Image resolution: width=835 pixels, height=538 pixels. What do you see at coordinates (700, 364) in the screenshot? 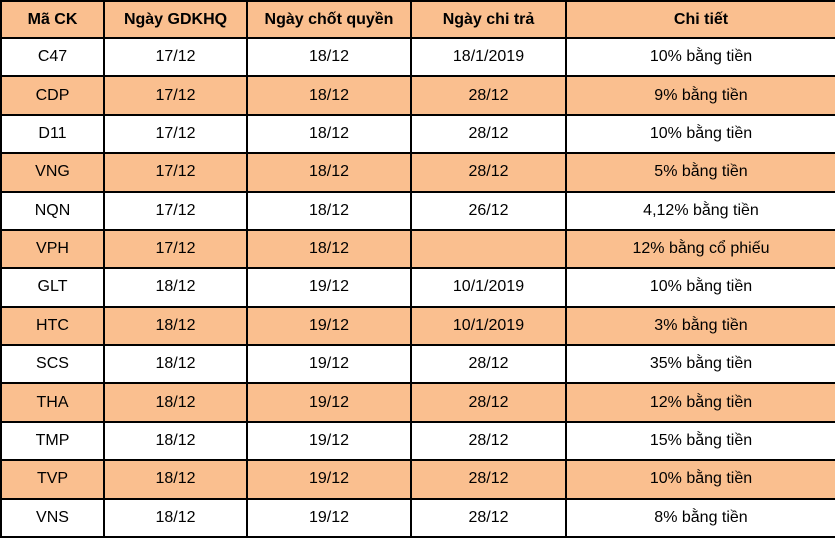
I see `cell-detail: 35% bằng tiền` at bounding box center [700, 364].